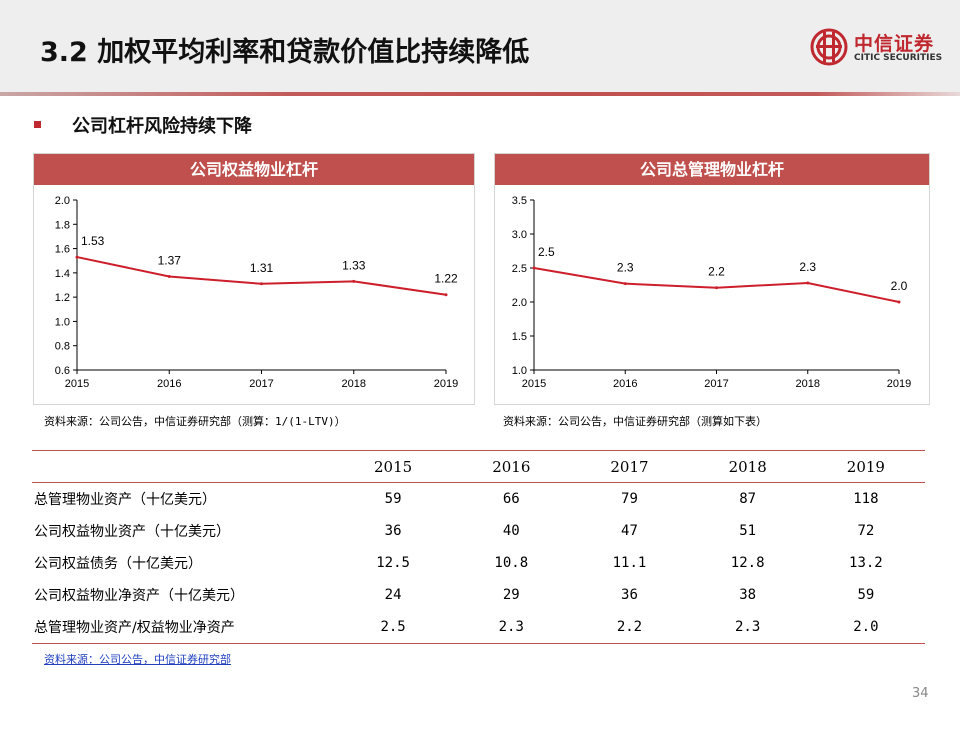  I want to click on row-label: 公司权益物业净资产（十亿美元）, so click(139, 596).